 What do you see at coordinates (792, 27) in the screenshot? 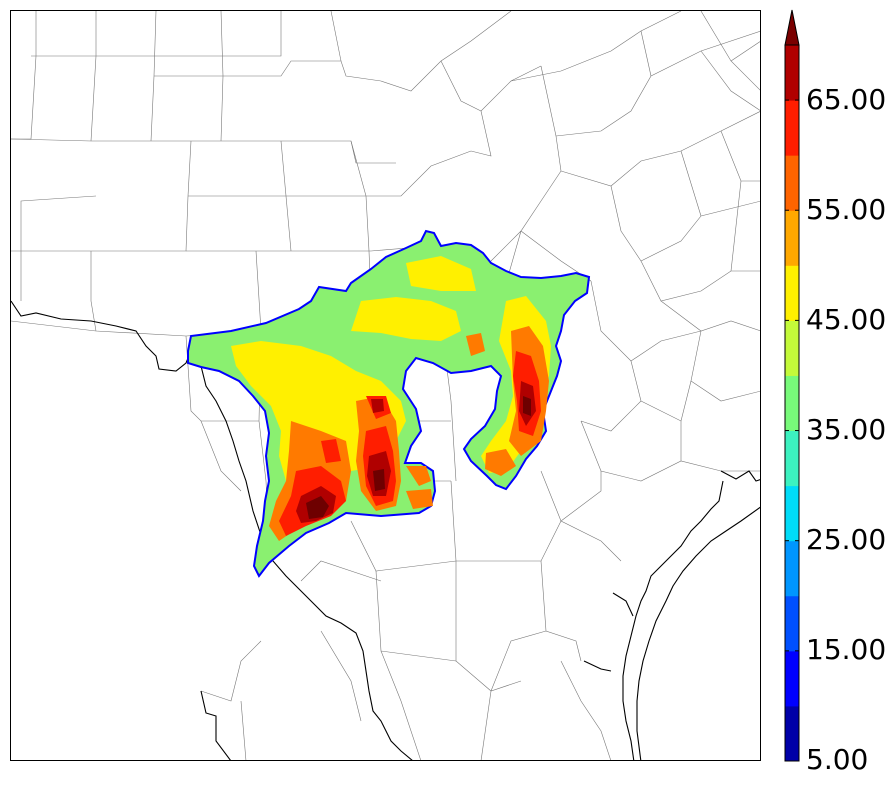
I see `colorbar-extend-arrow` at bounding box center [792, 27].